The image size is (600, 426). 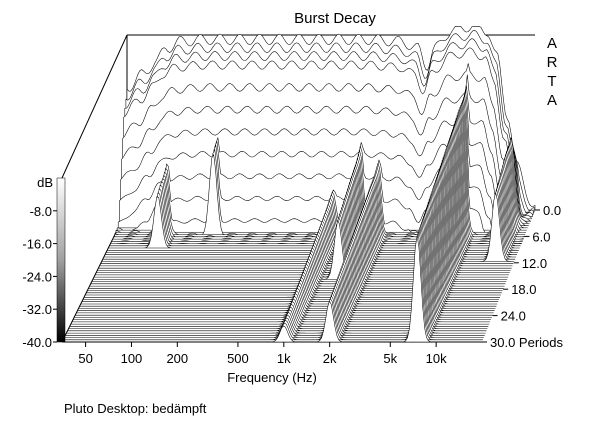 What do you see at coordinates (37, 309) in the screenshot?
I see `y-tick-label: -32.0` at bounding box center [37, 309].